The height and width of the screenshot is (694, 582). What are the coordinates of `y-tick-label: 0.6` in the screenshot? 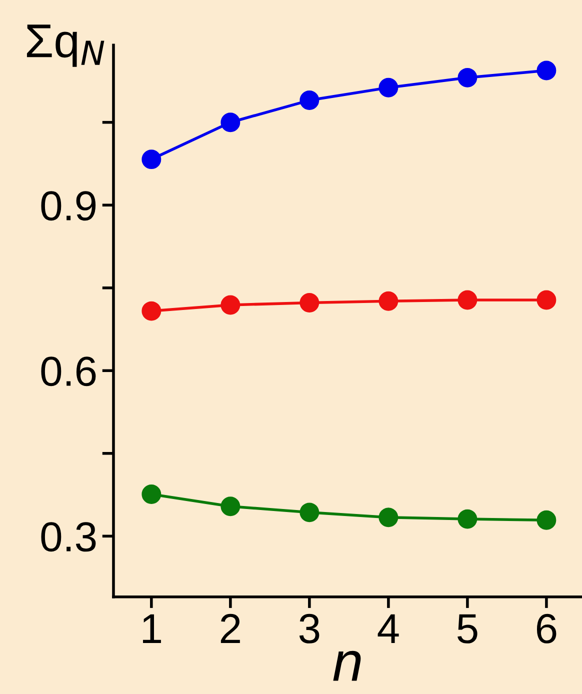 It's located at (68, 371).